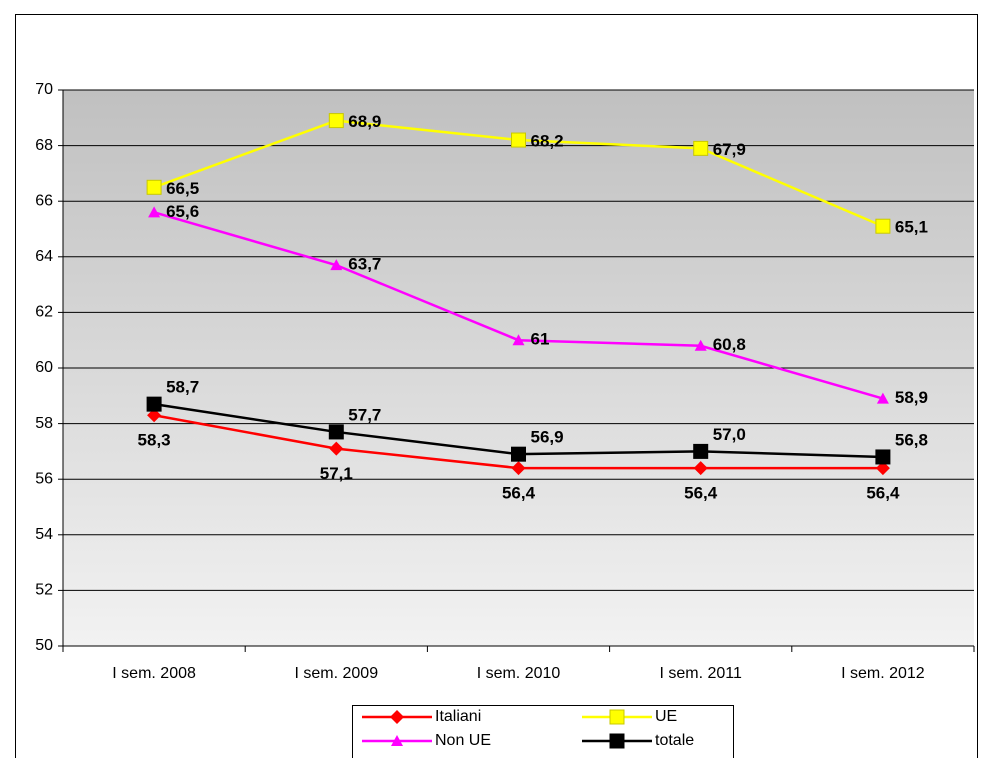 Image resolution: width=981 pixels, height=758 pixels. I want to click on y-tick-label: 66, so click(44, 200).